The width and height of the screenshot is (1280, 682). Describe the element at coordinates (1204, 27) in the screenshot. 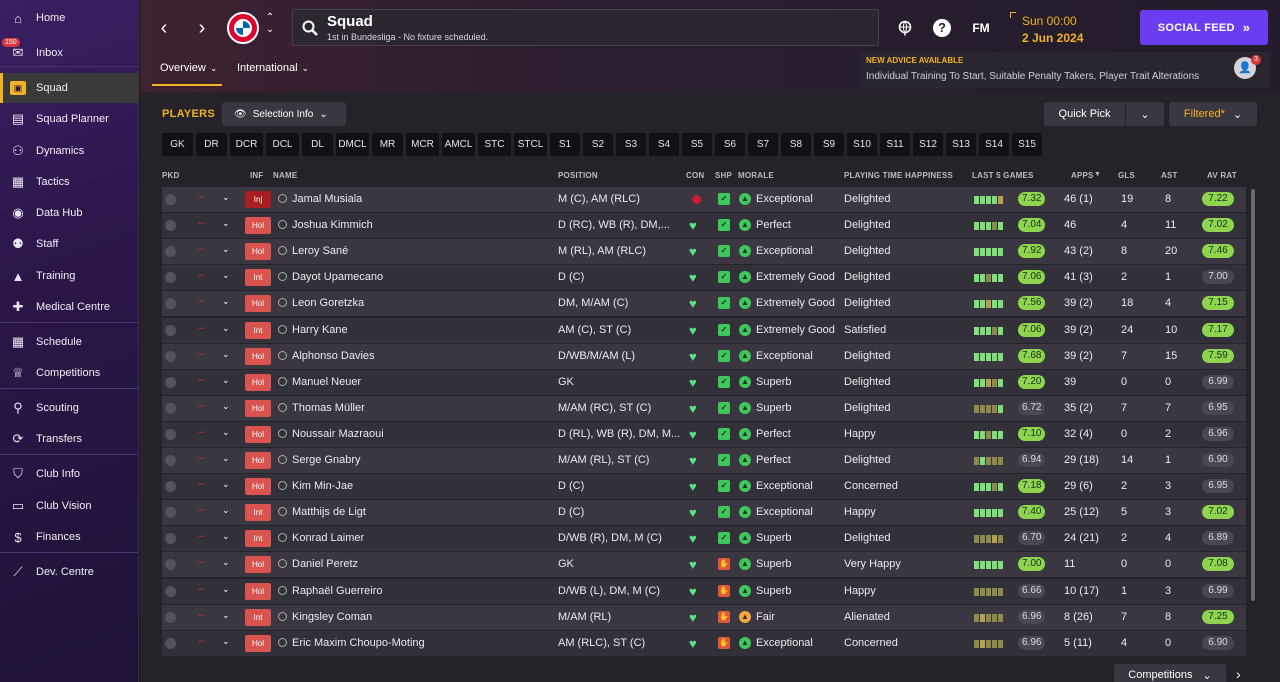

I see `social-feed-button: SOCIAL FEED »` at that location.